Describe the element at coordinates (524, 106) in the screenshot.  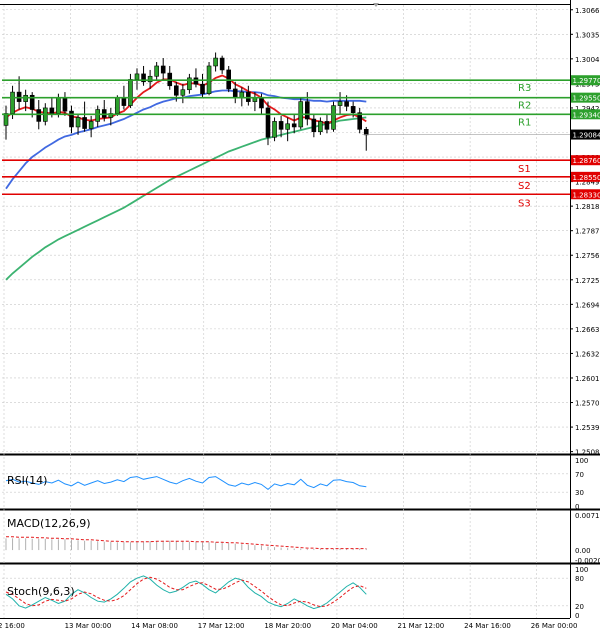
I see `level-name-r2: R2` at that location.